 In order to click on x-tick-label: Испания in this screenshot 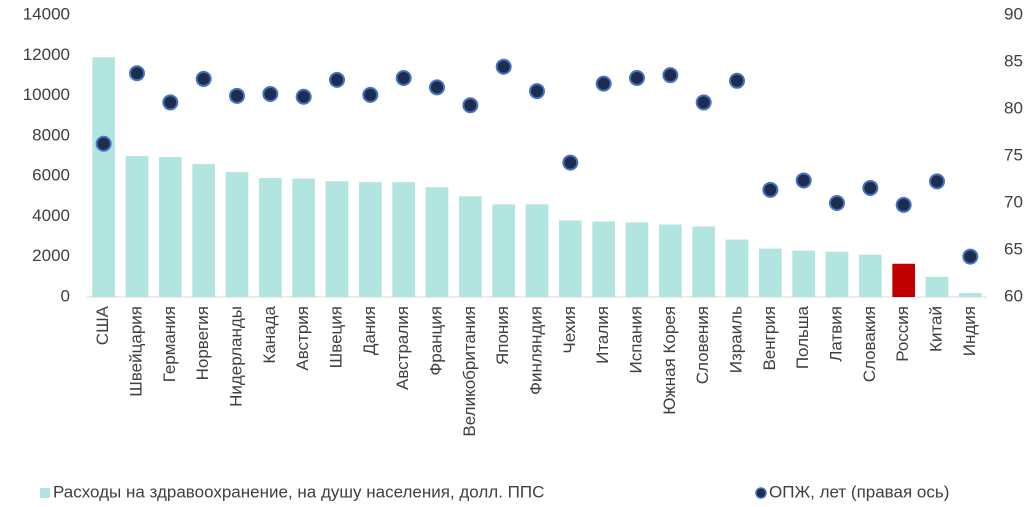, I will do `click(635, 339)`.